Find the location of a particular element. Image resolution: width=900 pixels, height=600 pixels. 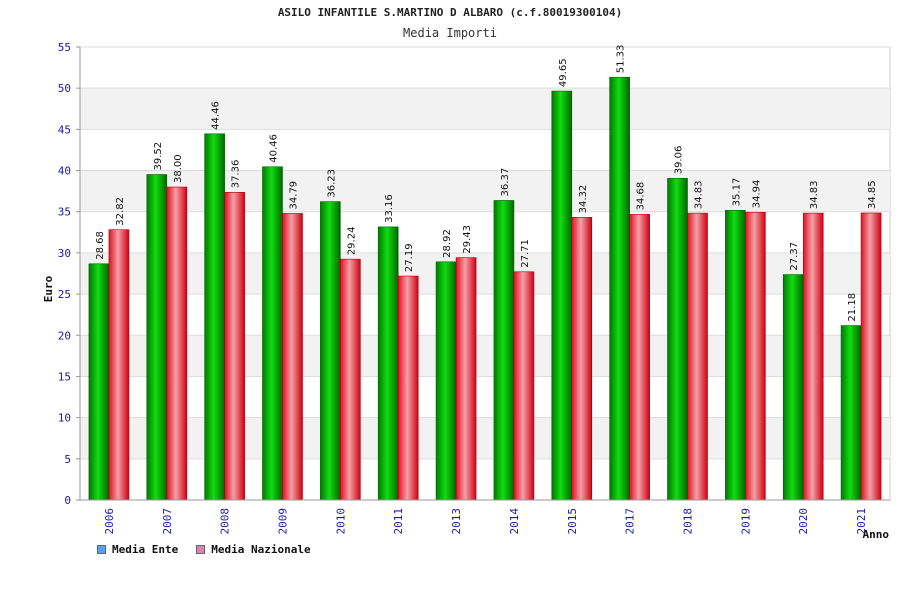

x-tick-label: 2013 is located at coordinates (456, 521).